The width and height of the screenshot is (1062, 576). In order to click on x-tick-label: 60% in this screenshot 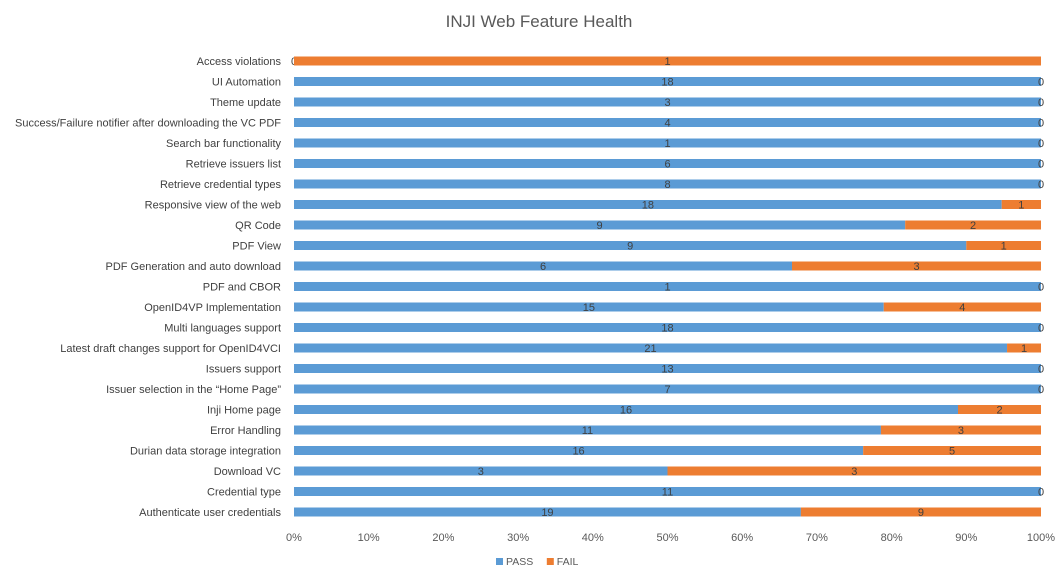, I will do `click(742, 538)`.